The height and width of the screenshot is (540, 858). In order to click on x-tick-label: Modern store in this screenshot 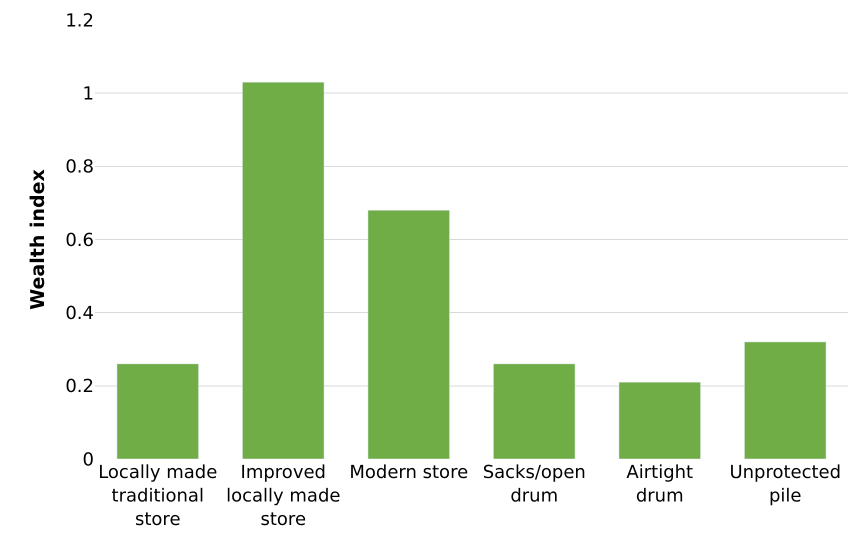, I will do `click(408, 472)`.